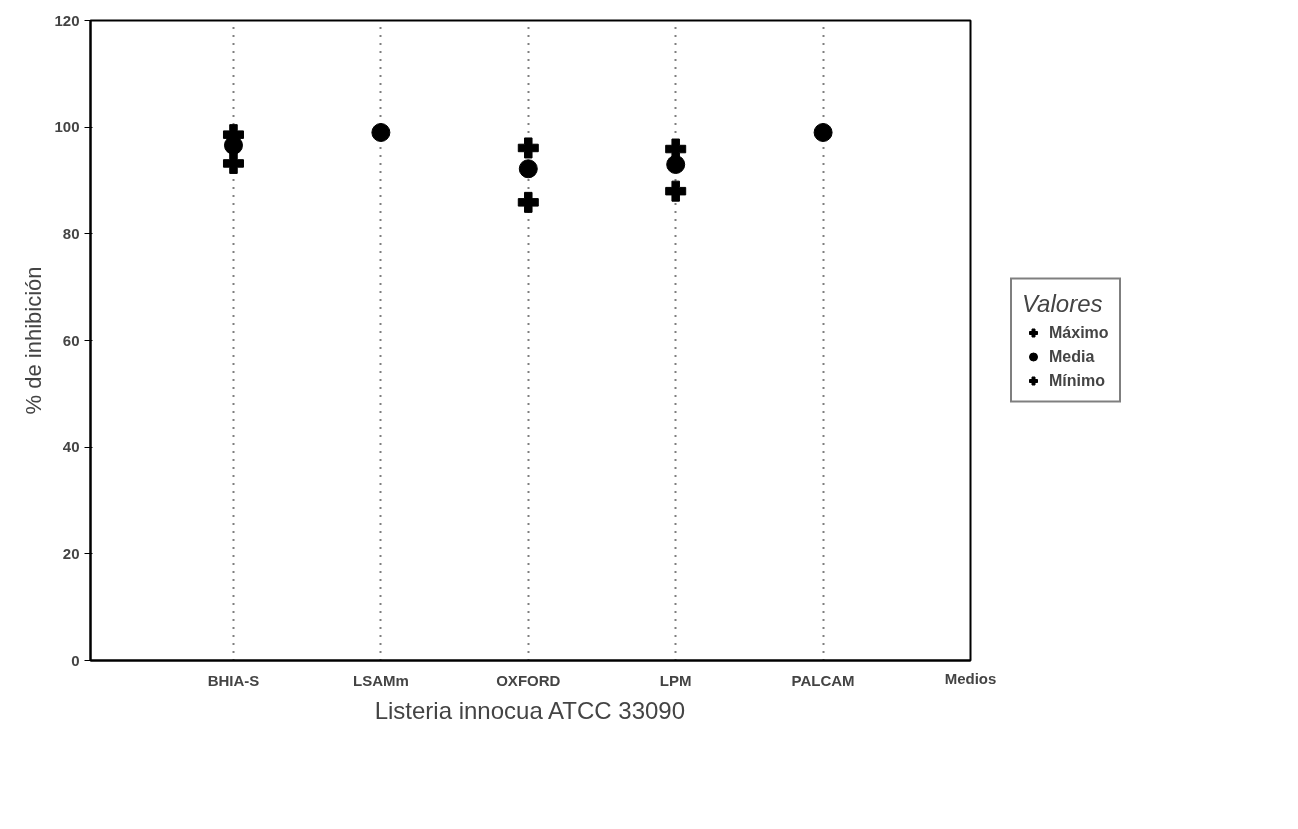  Describe the element at coordinates (970, 678) in the screenshot. I see `x-axis-title: Medios` at that location.